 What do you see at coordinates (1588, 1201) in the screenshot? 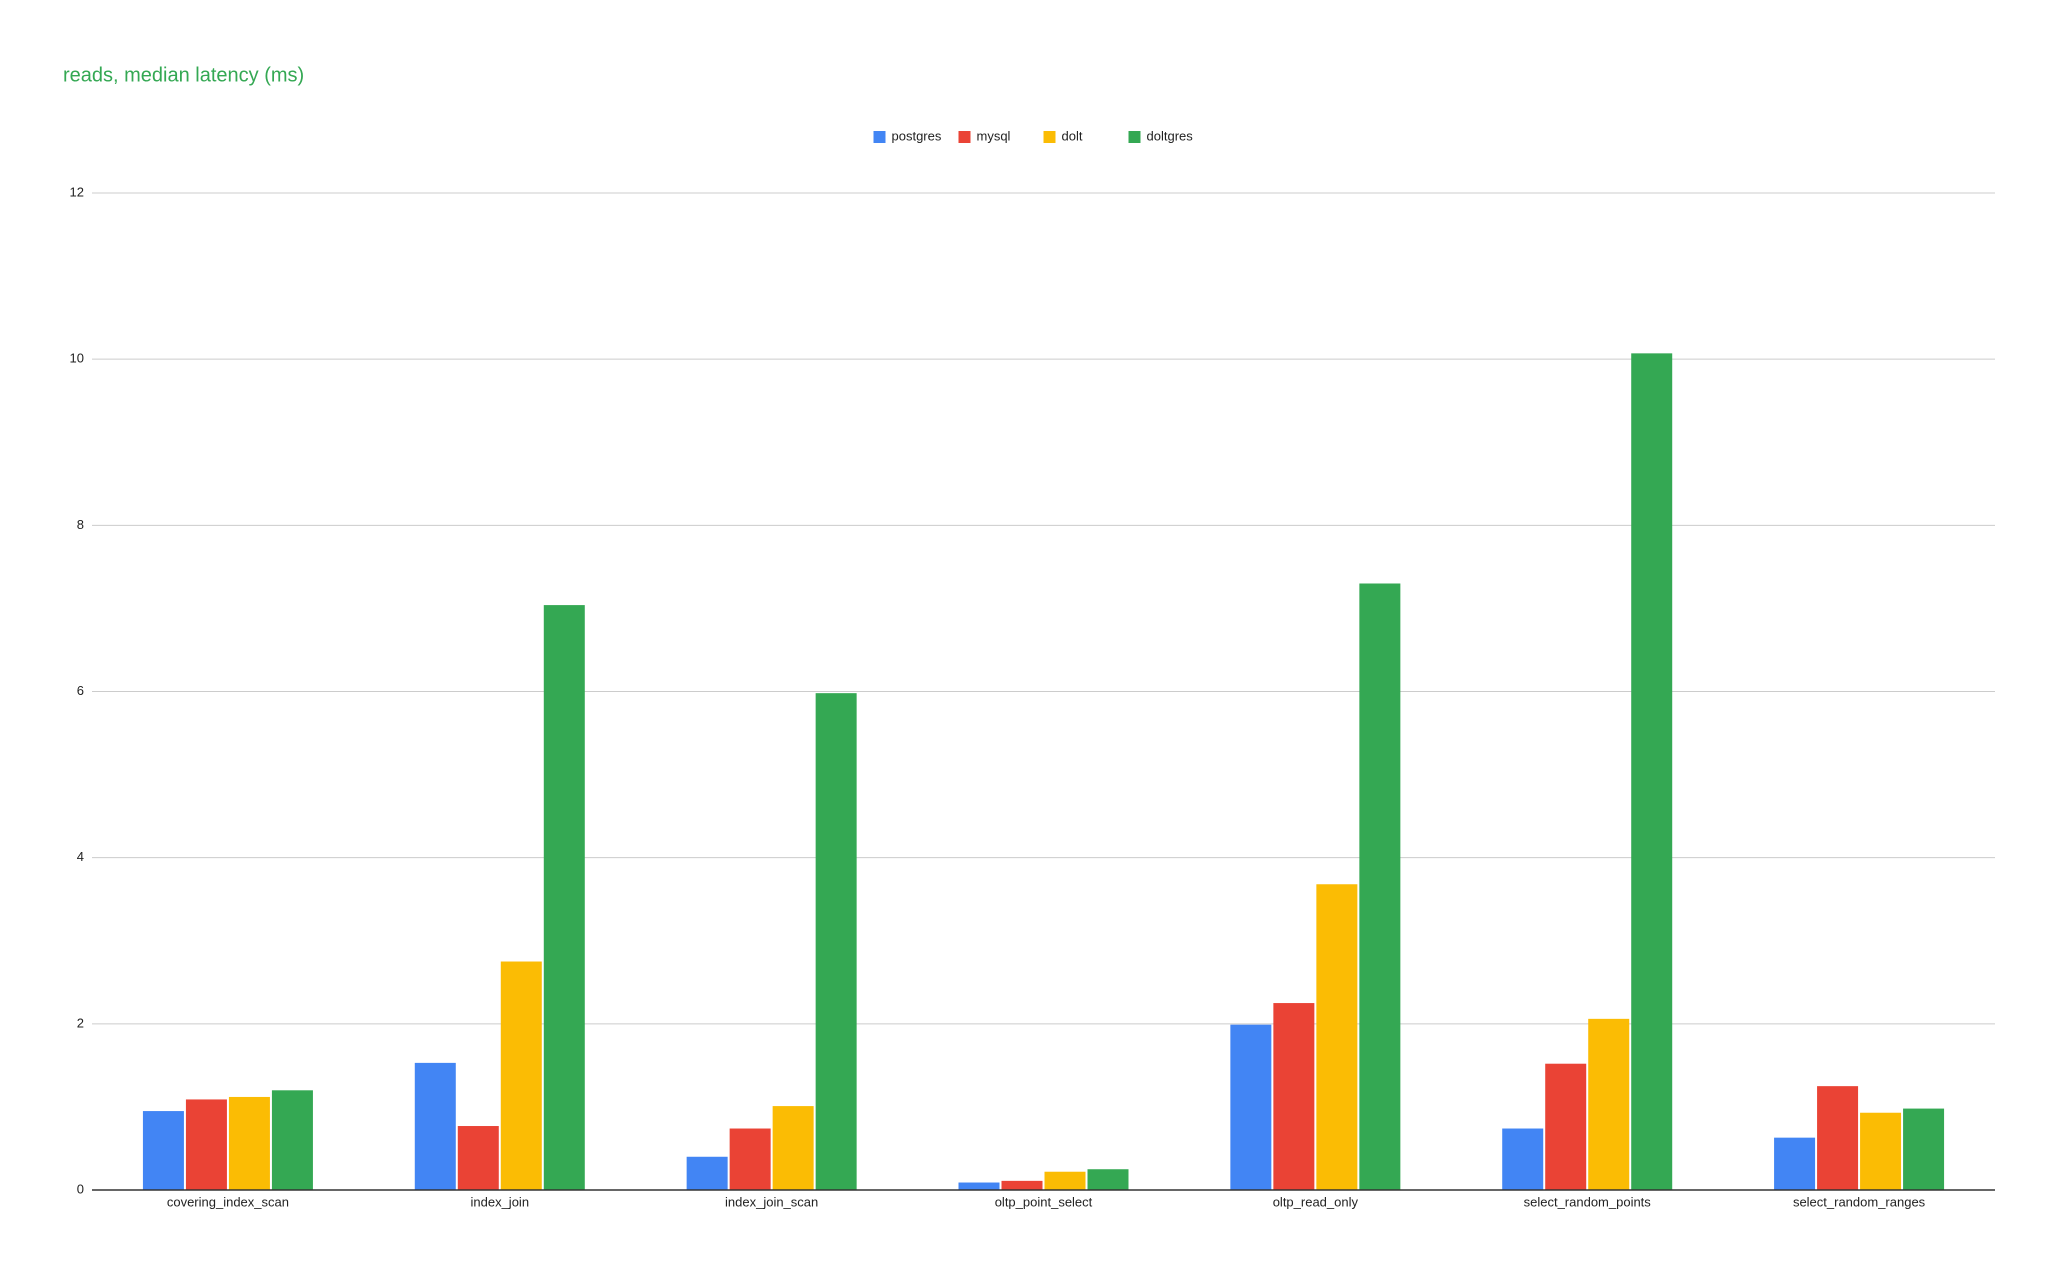
I see `x-tick-label: select_random_points` at bounding box center [1588, 1201].